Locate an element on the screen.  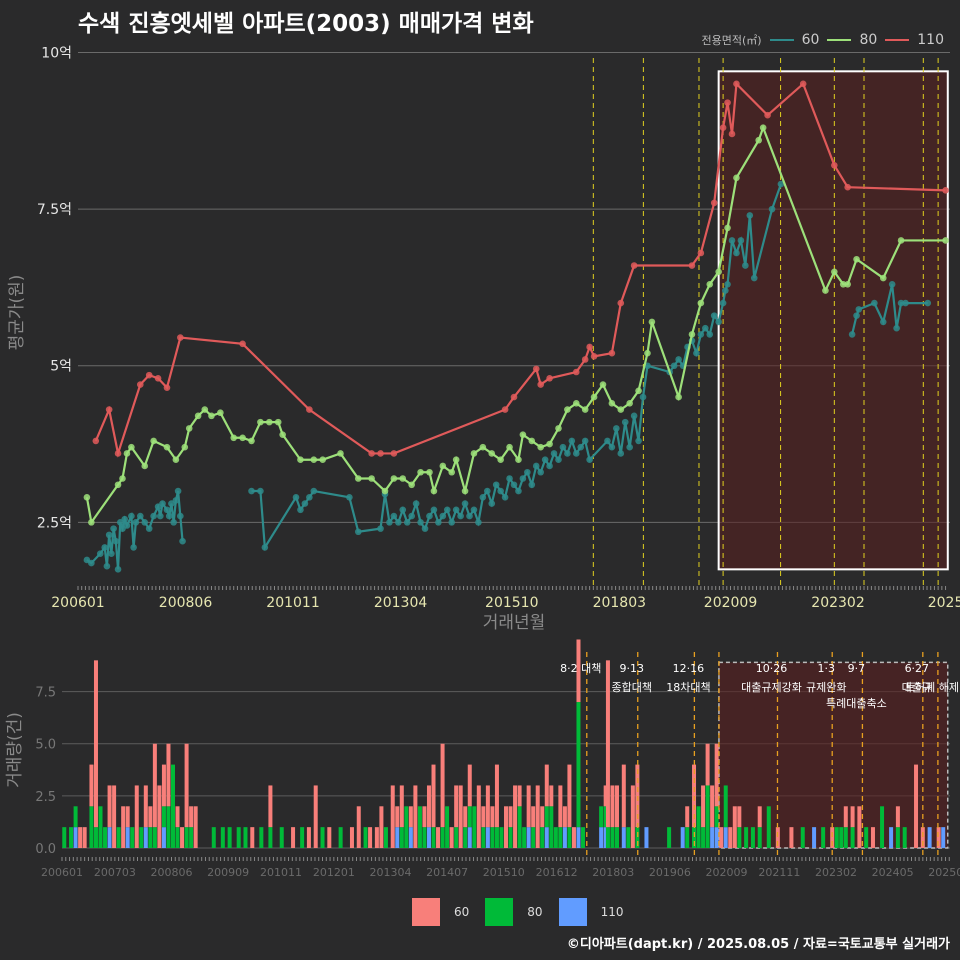
legend-item-80: 80 is located at coordinates (852, 40).